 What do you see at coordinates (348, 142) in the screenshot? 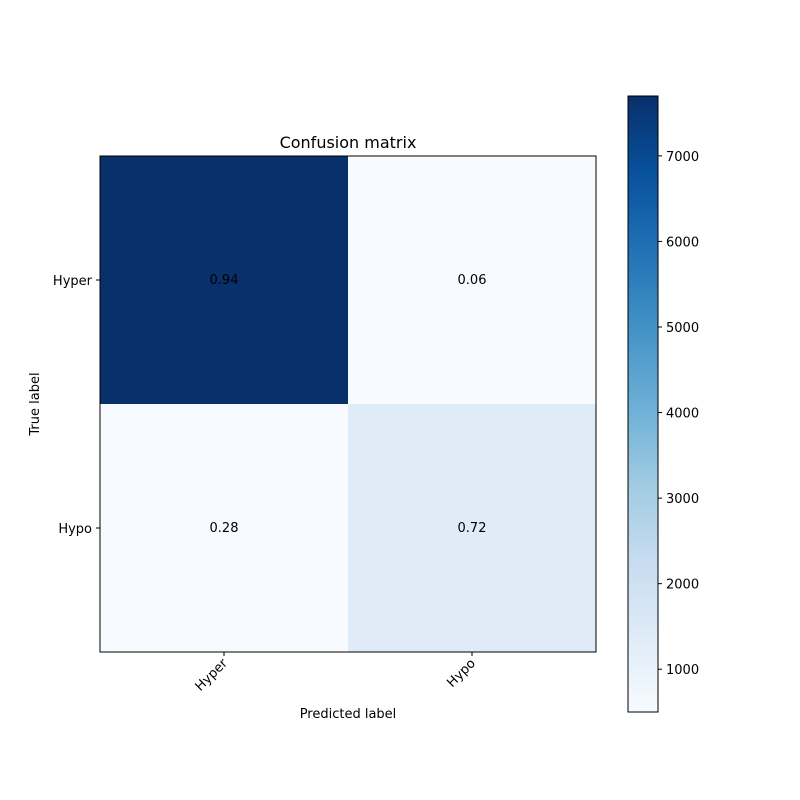
I see `chart-title: Confusion matrix` at bounding box center [348, 142].